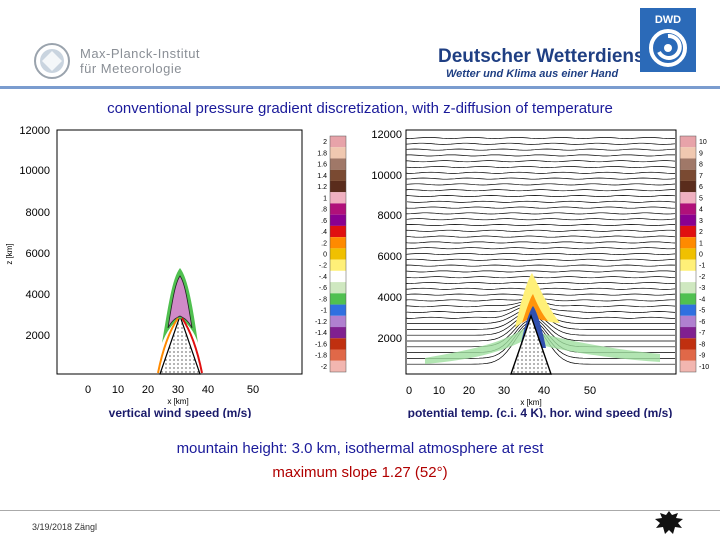 The image size is (720, 540). Describe the element at coordinates (702, 356) in the screenshot. I see `colorbar-label: -9` at that location.